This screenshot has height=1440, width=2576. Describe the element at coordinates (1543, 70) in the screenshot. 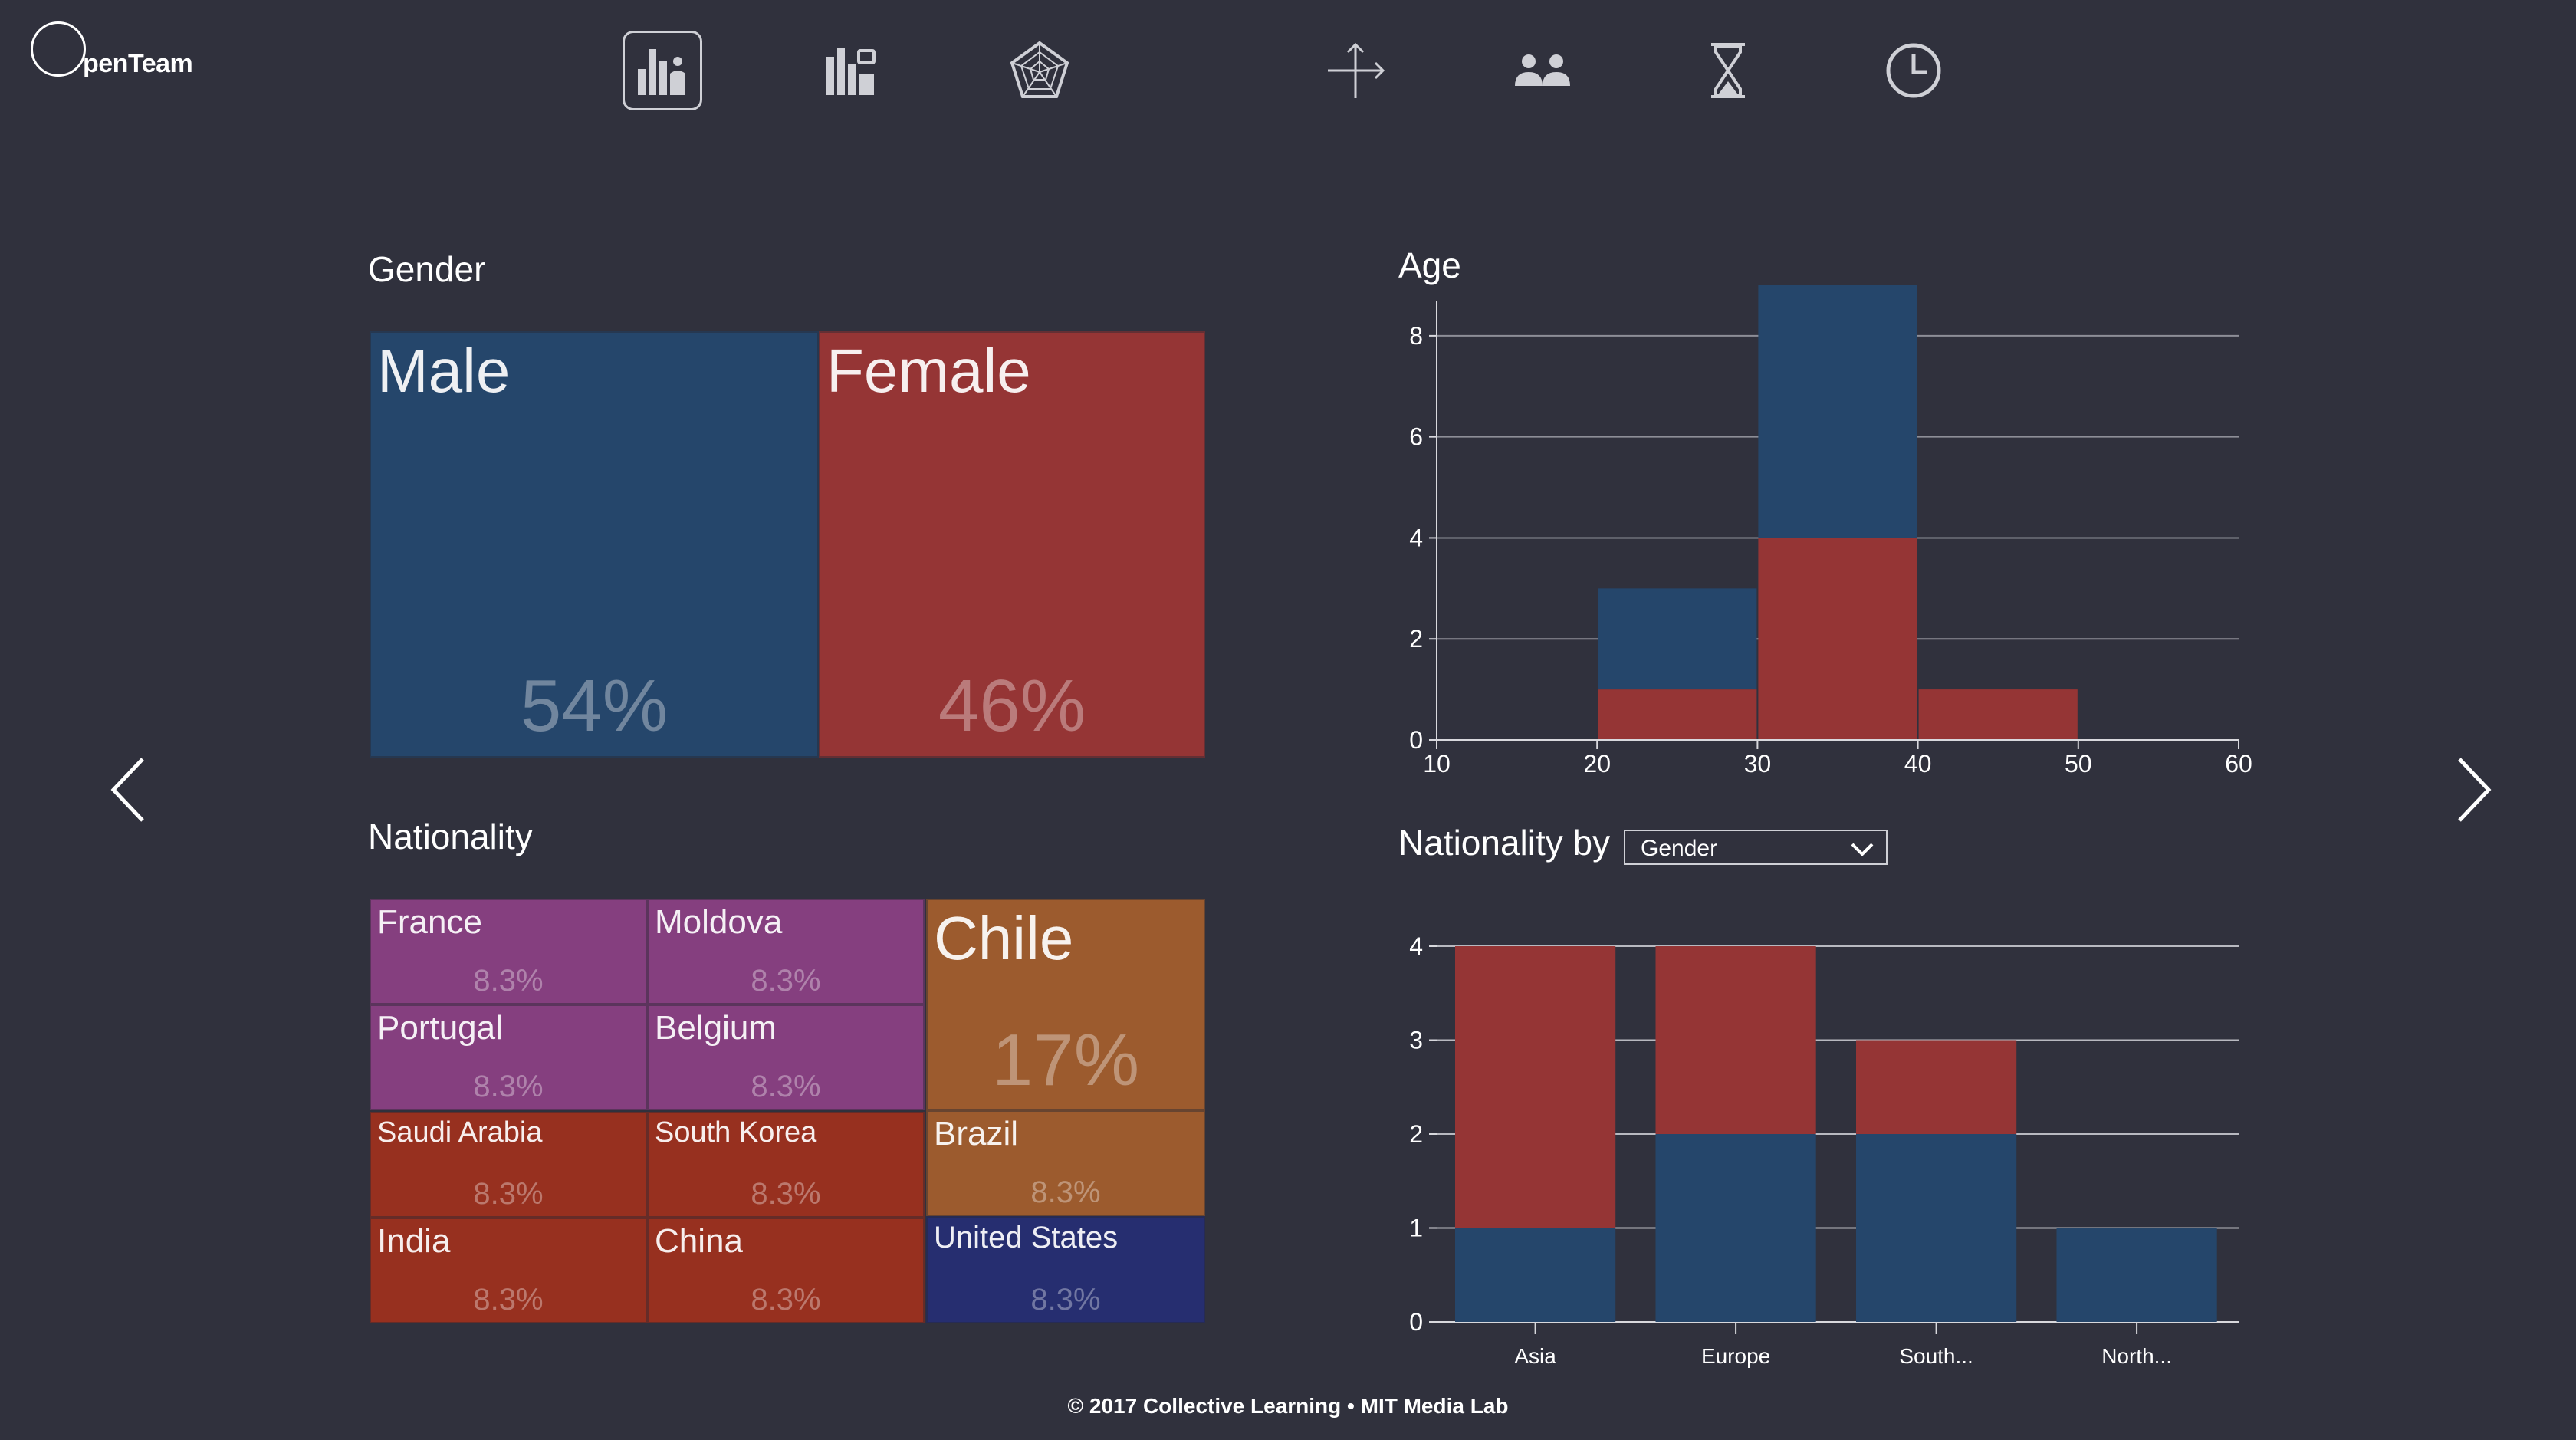

I see `nav-people-icon` at that location.